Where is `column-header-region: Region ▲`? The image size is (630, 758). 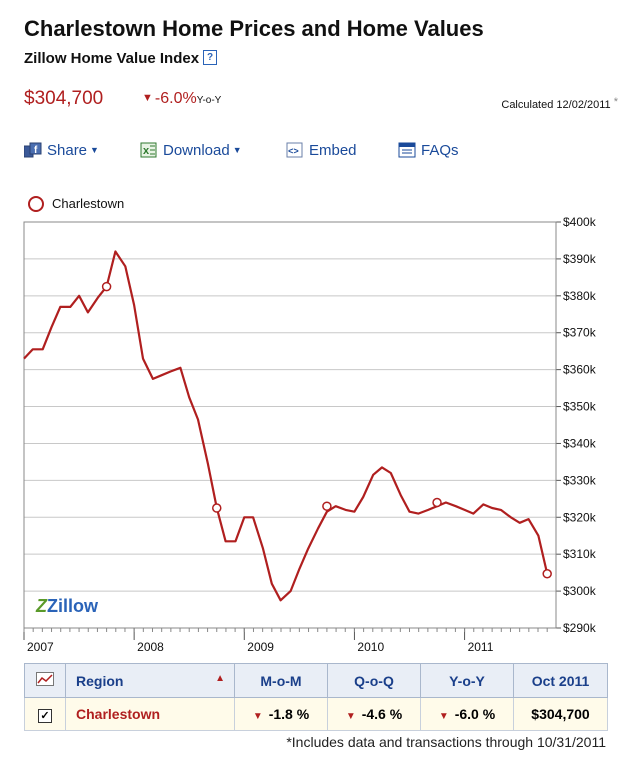 column-header-region: Region ▲ is located at coordinates (150, 680).